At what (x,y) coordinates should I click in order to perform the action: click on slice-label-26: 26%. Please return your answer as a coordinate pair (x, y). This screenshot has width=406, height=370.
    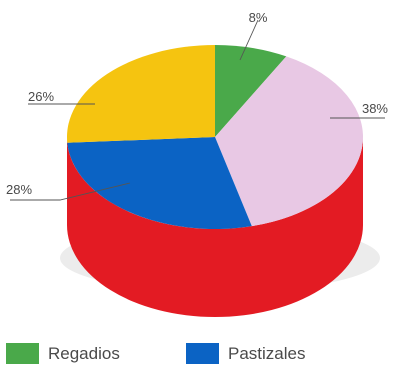
    Looking at the image, I should click on (41, 96).